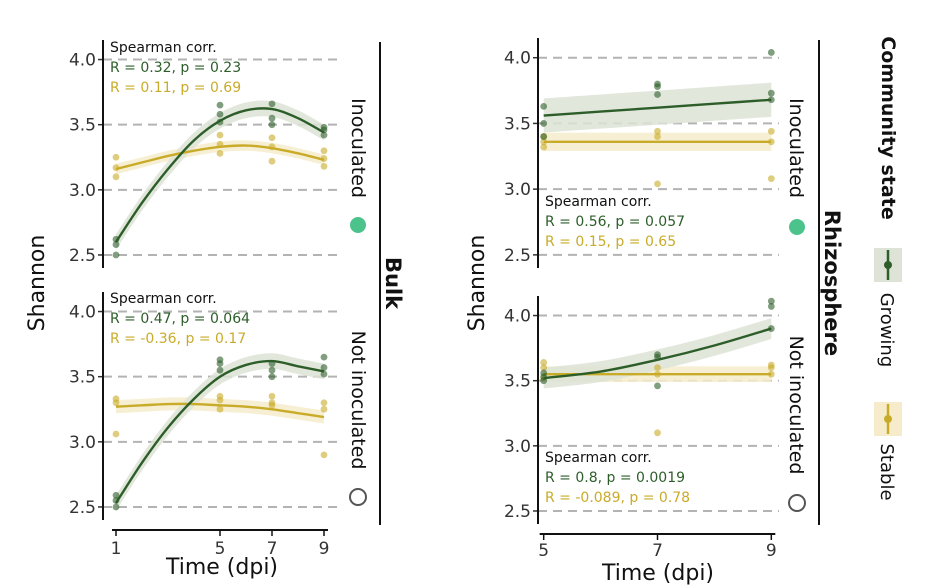  Describe the element at coordinates (220, 549) in the screenshot. I see `x-tick-label: 5` at that location.